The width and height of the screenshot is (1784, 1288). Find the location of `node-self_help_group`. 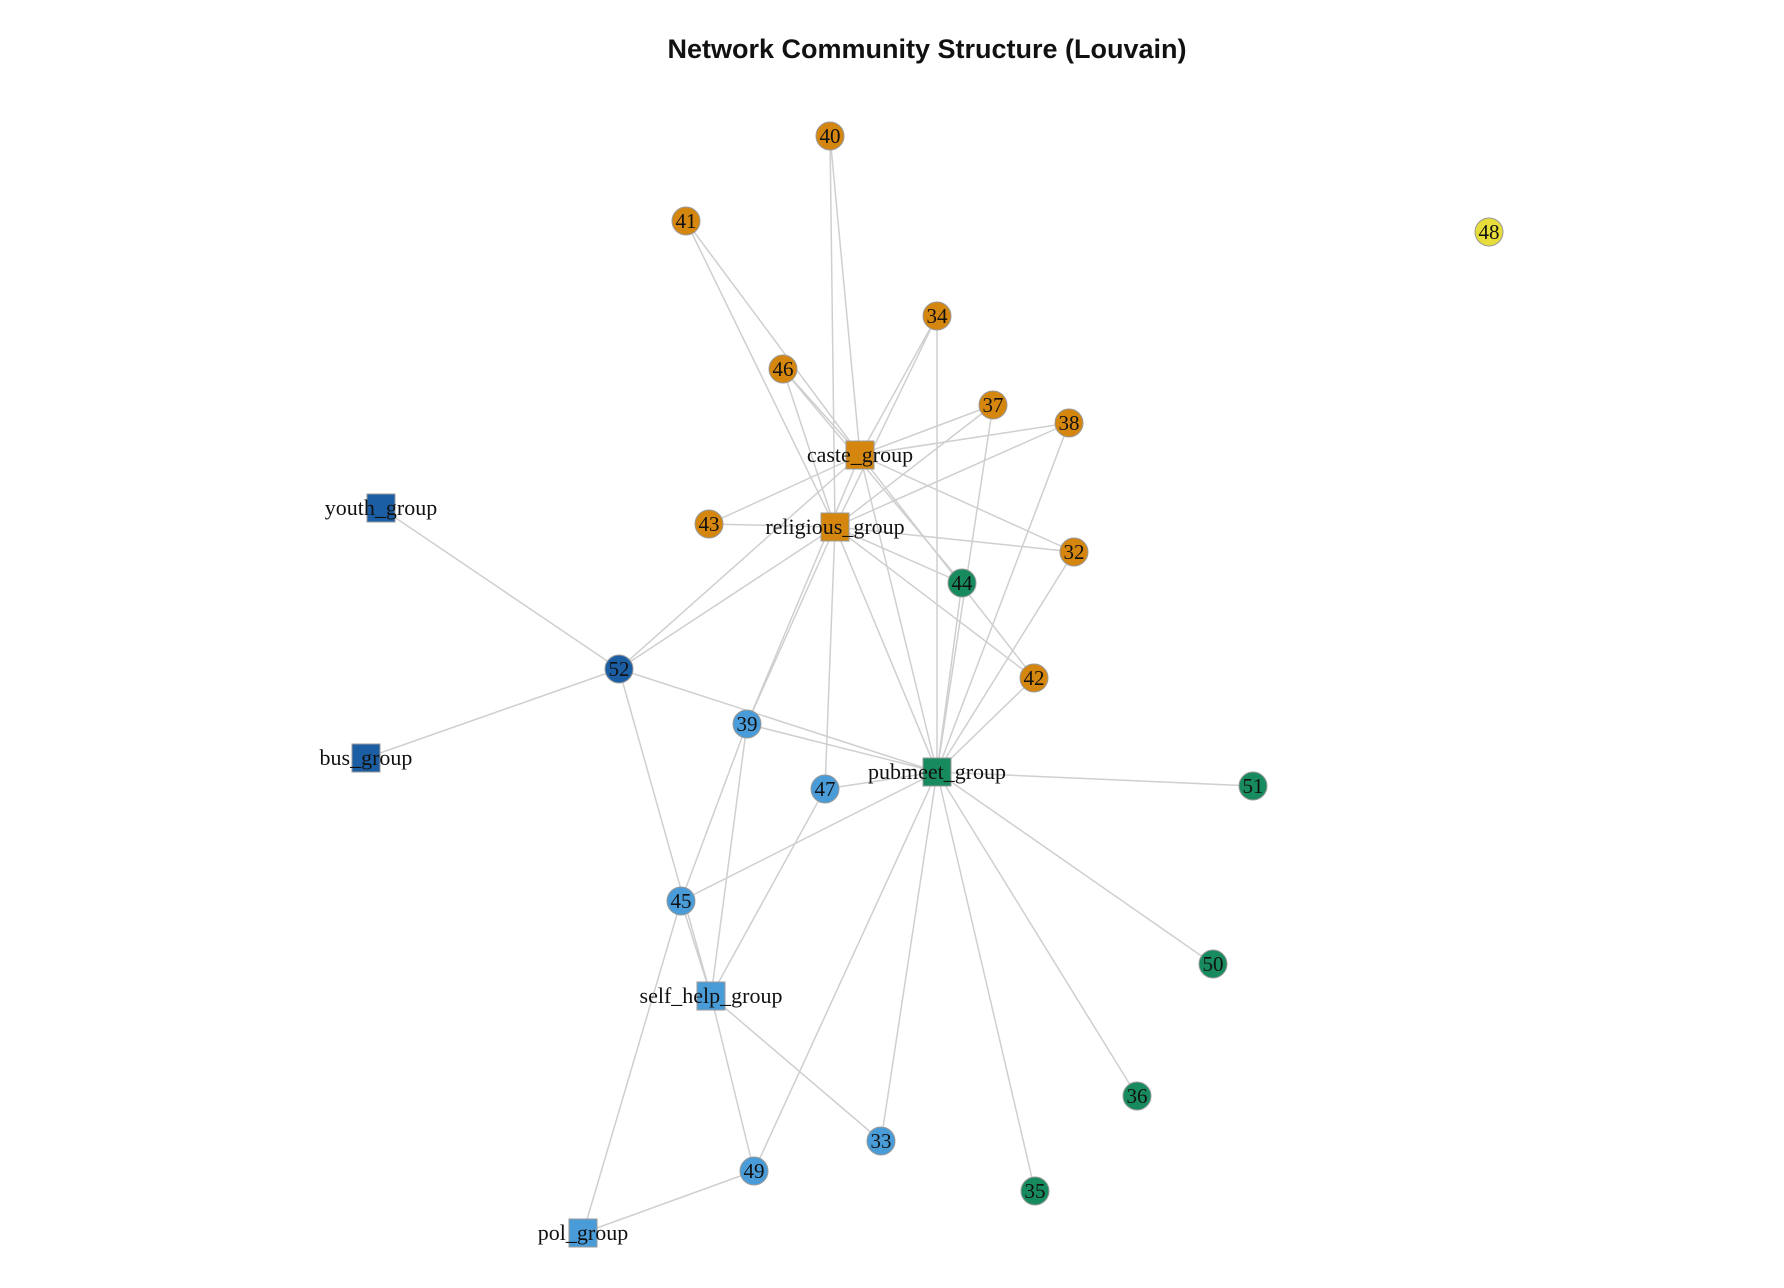

node-self_help_group is located at coordinates (711, 996).